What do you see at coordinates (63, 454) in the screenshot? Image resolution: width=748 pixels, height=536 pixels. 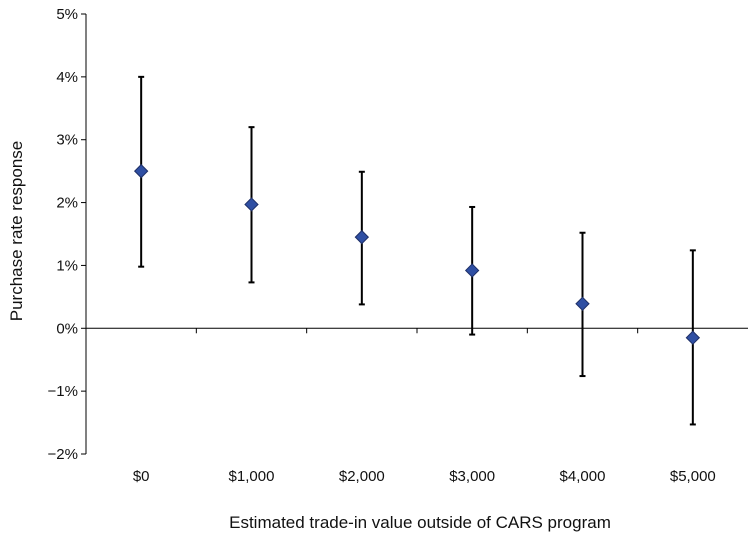 I see `y-tick-label: −2%` at bounding box center [63, 454].